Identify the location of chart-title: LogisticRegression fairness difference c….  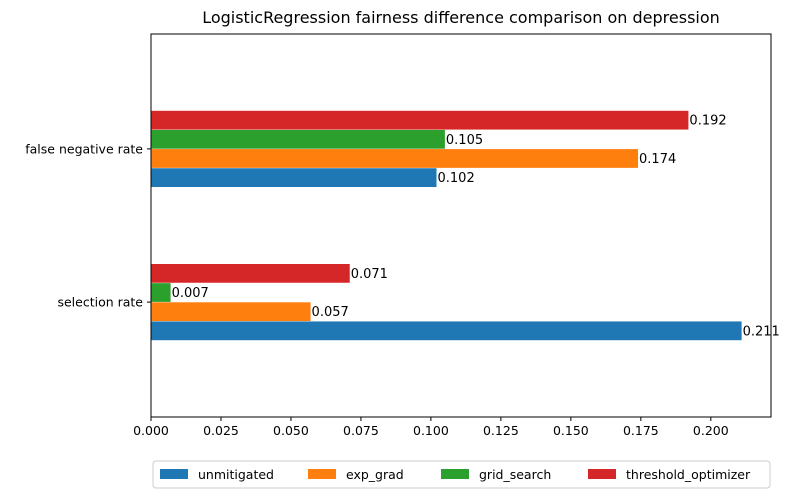
(461, 17).